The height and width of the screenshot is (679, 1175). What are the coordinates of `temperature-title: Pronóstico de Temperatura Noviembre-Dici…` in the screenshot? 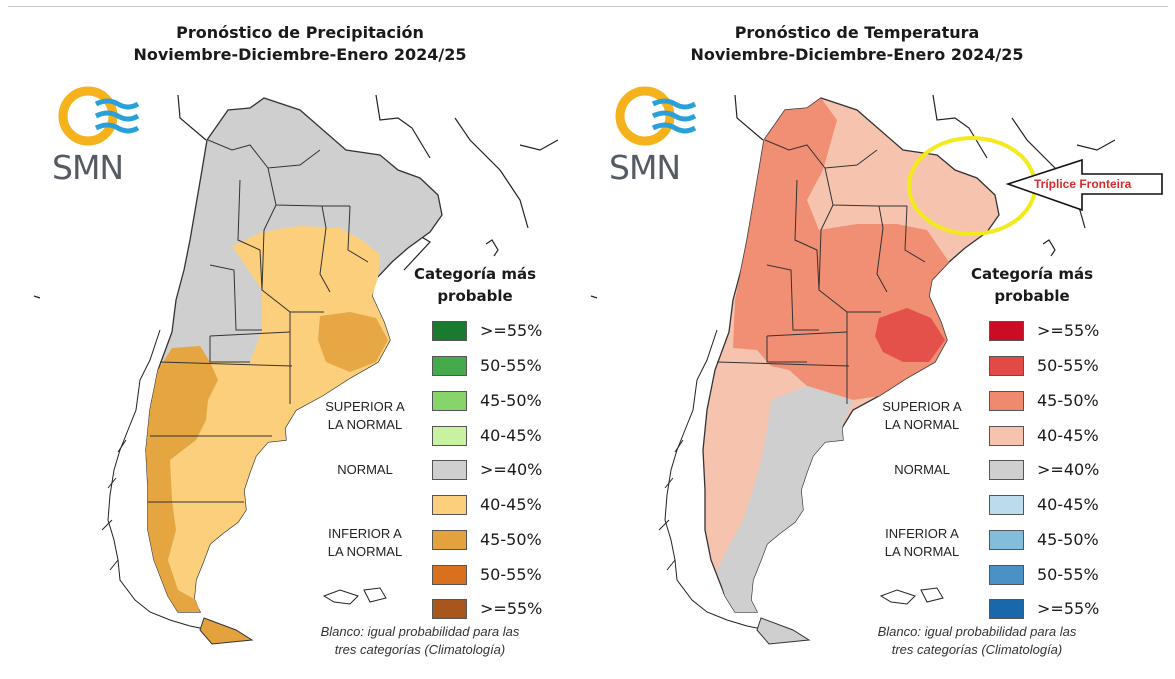 It's located at (857, 44).